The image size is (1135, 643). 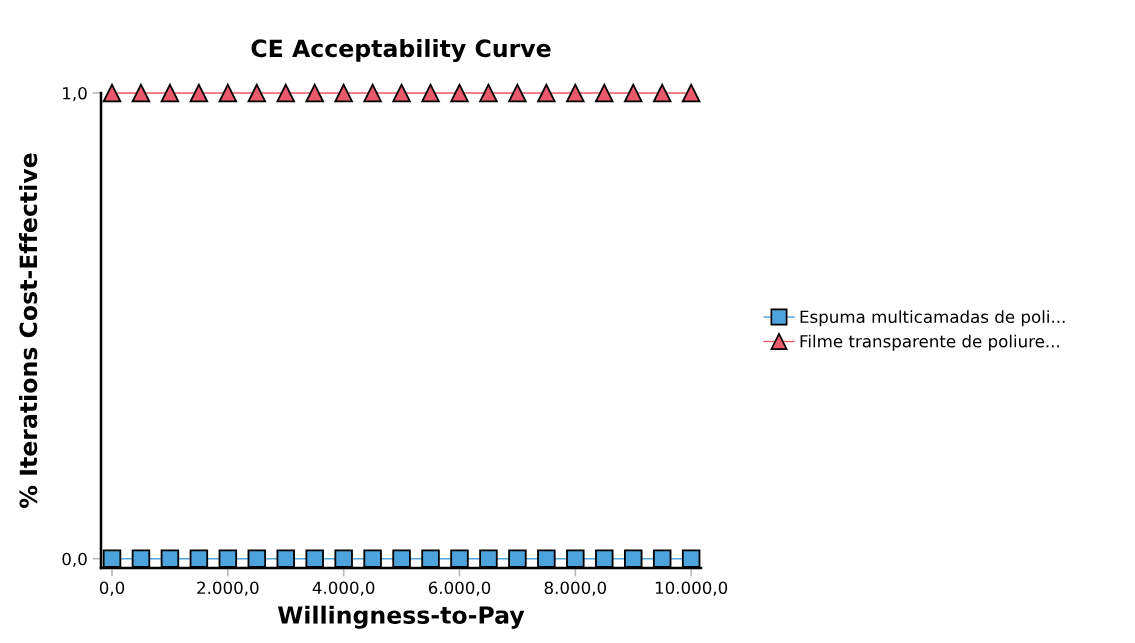 What do you see at coordinates (28, 330) in the screenshot?
I see `y-axis-title: % Iterations Cost-Effective` at bounding box center [28, 330].